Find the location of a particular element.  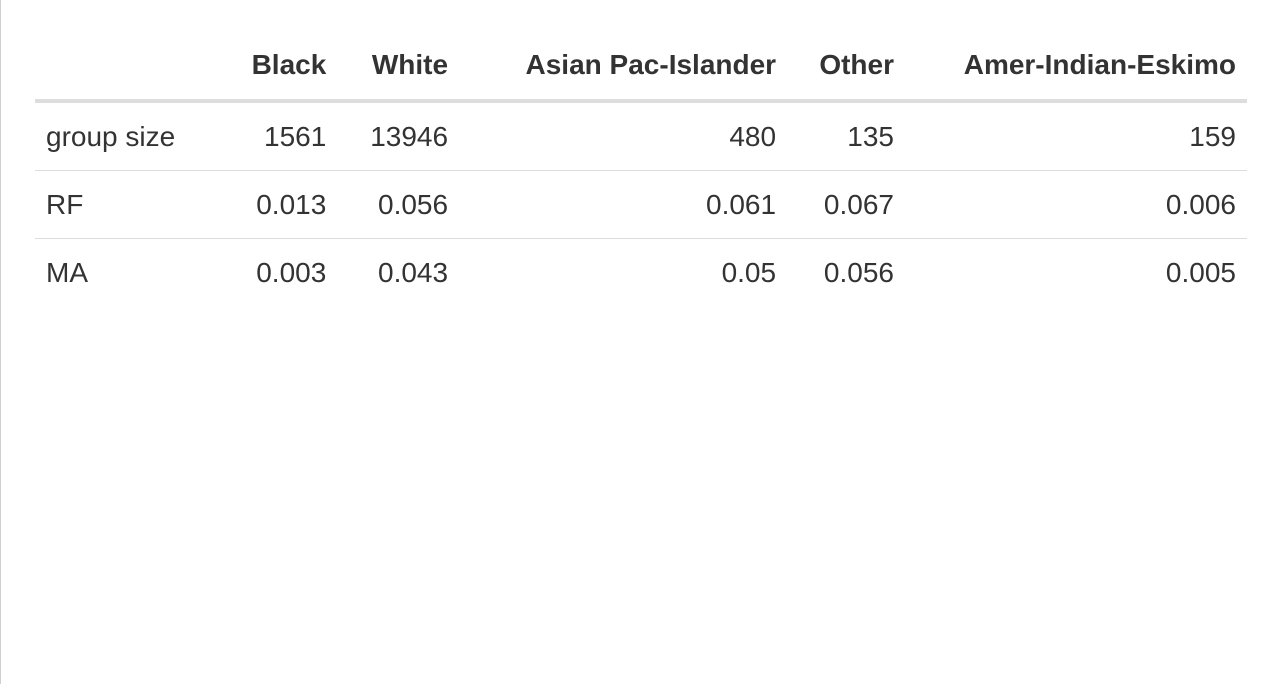

column-header-amer-indian-eskimo: Amer-Indian-Eskimo is located at coordinates (1076, 67).